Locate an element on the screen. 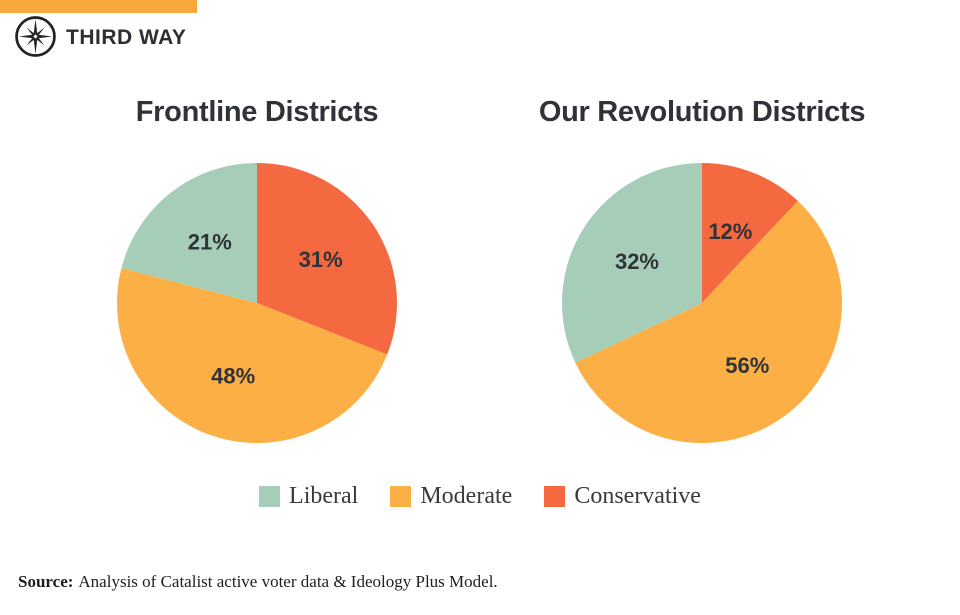 The width and height of the screenshot is (960, 615). legend-swatch-liberal is located at coordinates (270, 496).